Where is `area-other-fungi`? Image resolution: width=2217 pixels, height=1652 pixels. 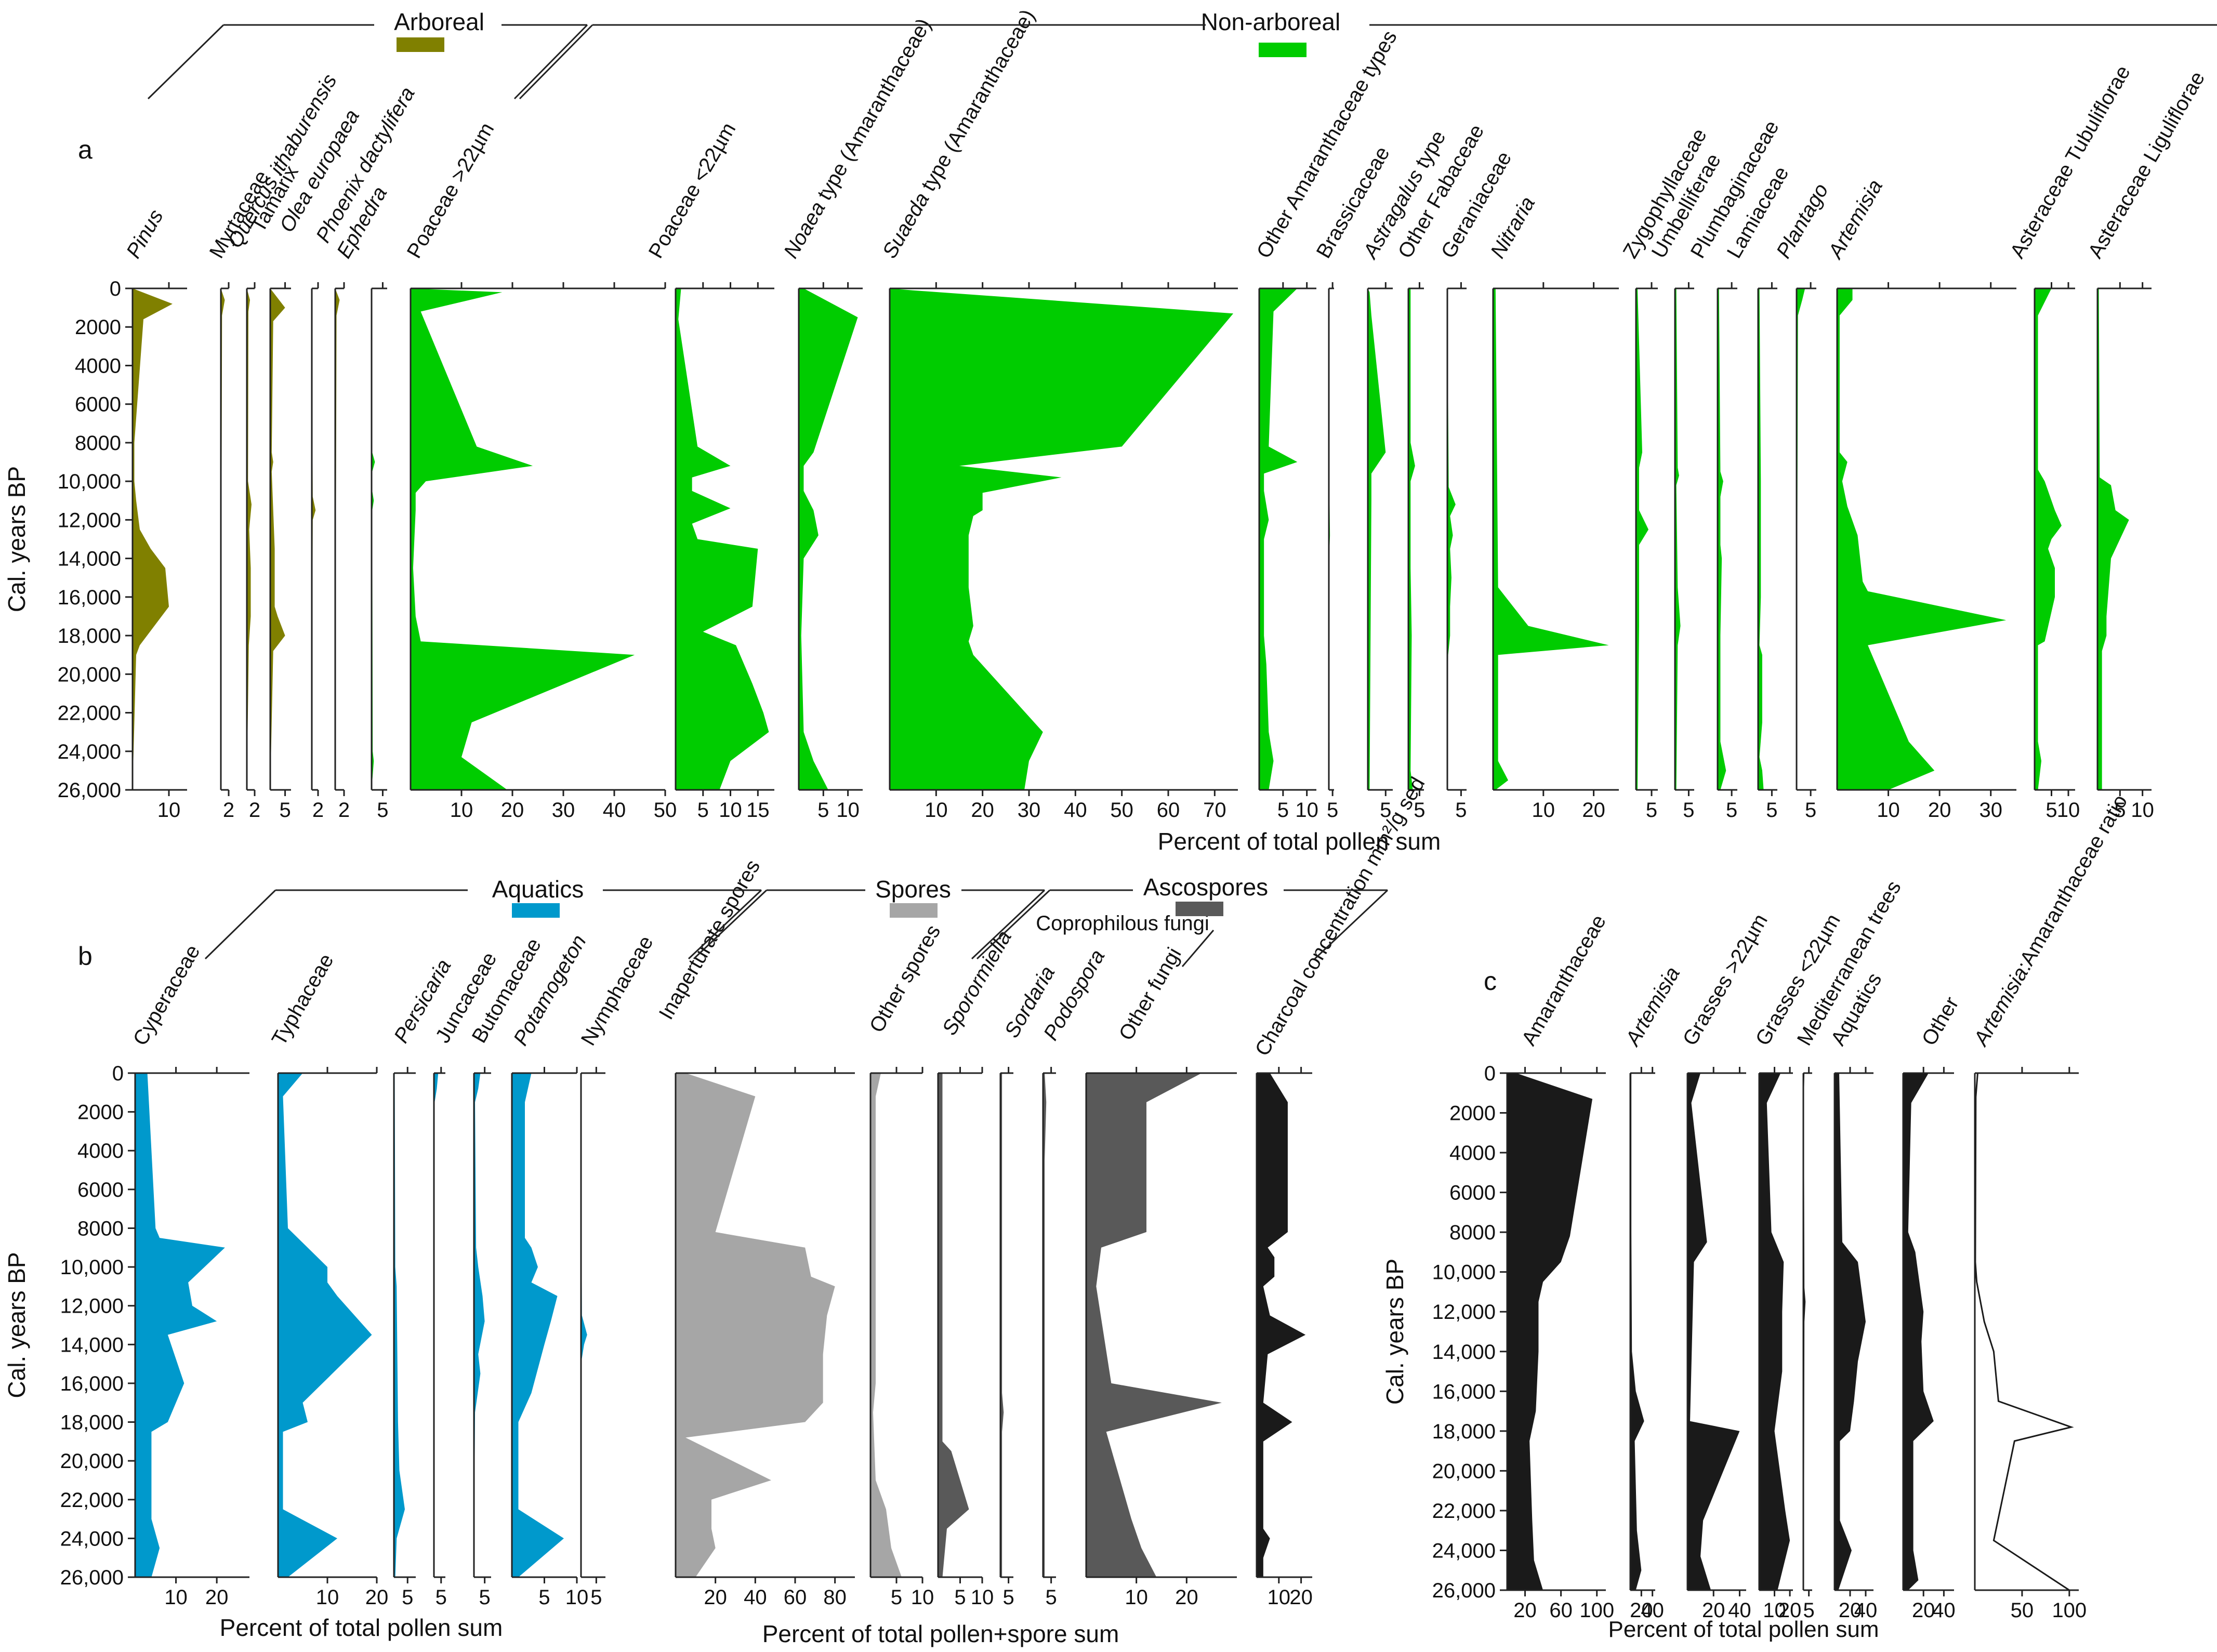
area-other-fungi is located at coordinates (1154, 1325).